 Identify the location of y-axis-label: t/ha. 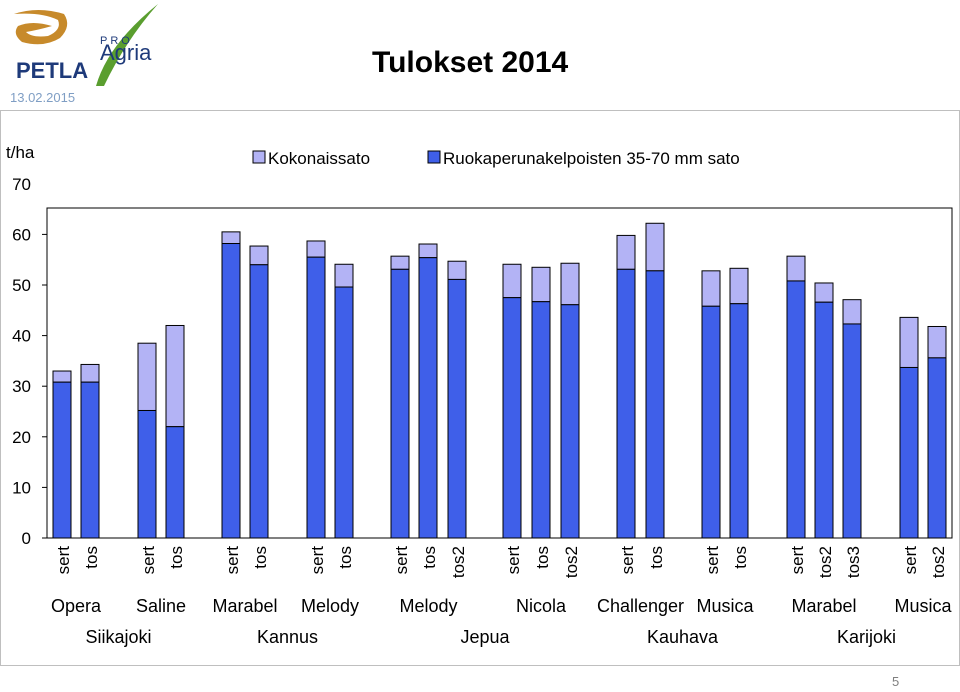
(20, 152).